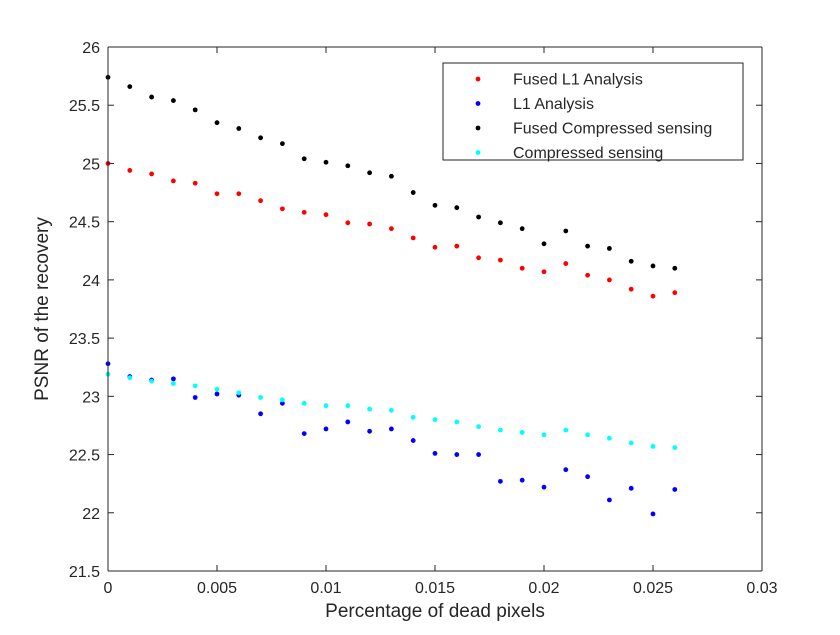 The width and height of the screenshot is (840, 635). I want to click on y-tick-label: 26, so click(91, 48).